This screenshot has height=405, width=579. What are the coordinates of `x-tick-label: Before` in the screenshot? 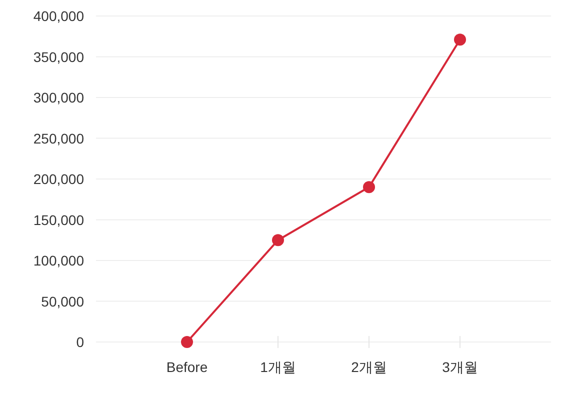 It's located at (187, 367).